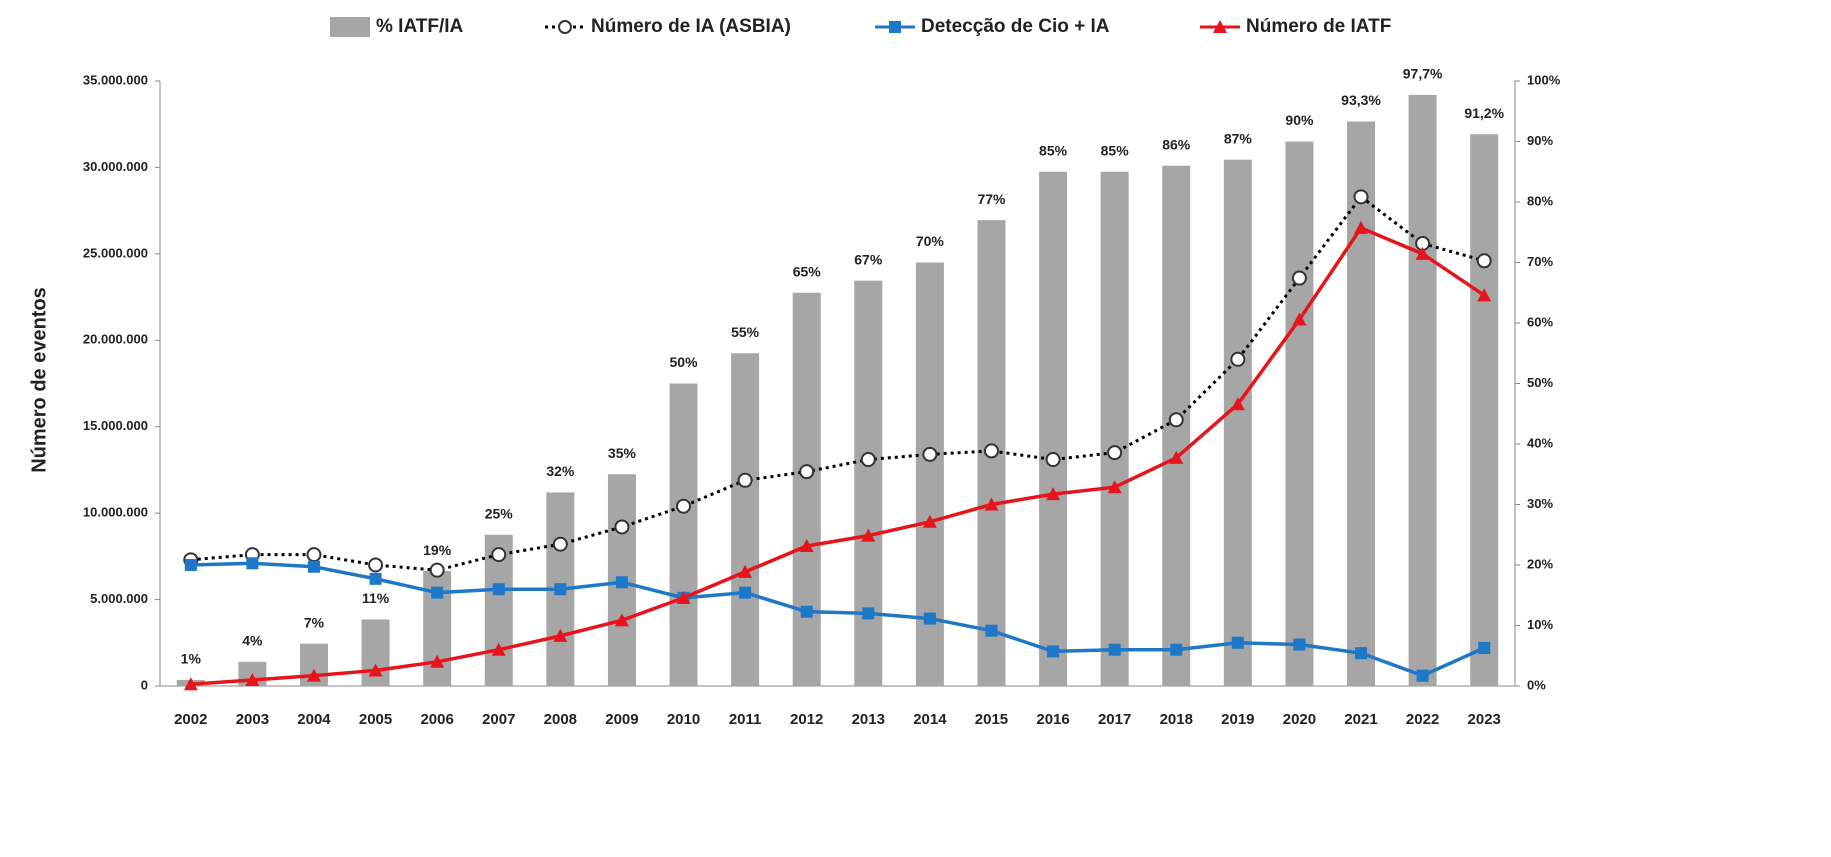  Describe the element at coordinates (868, 719) in the screenshot. I see `x-tick-label: 2013` at that location.